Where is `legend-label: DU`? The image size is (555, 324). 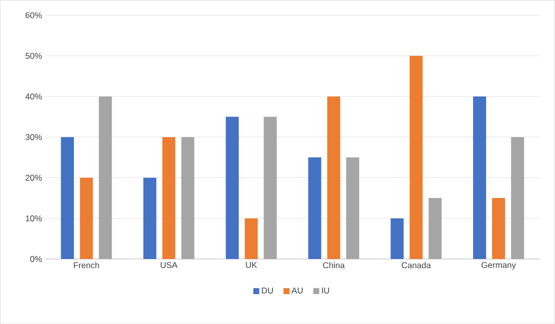 legend-label: DU is located at coordinates (267, 290).